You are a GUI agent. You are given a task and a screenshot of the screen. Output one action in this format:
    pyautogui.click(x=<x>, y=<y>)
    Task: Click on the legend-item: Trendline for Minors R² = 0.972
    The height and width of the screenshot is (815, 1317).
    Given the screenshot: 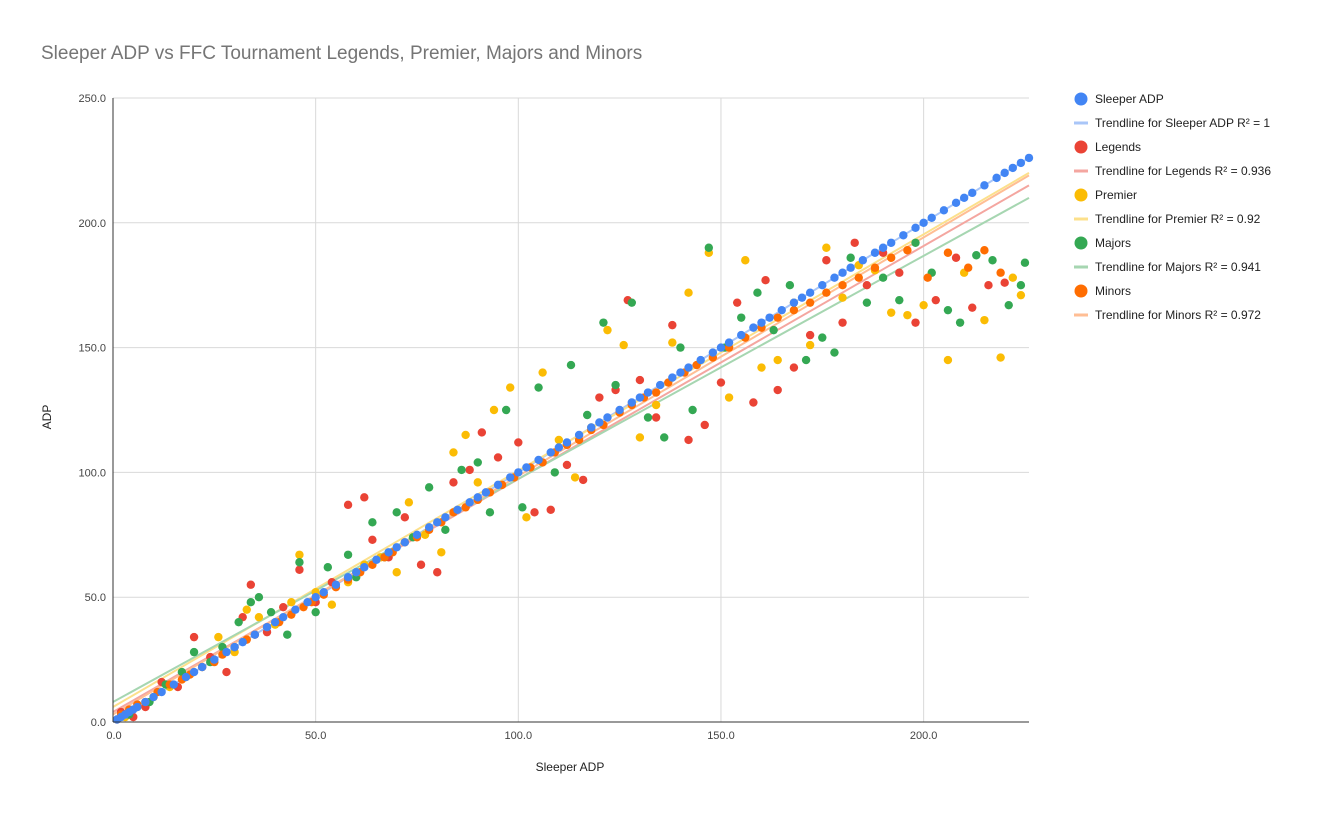 What is the action you would take?
    pyautogui.click(x=1167, y=315)
    